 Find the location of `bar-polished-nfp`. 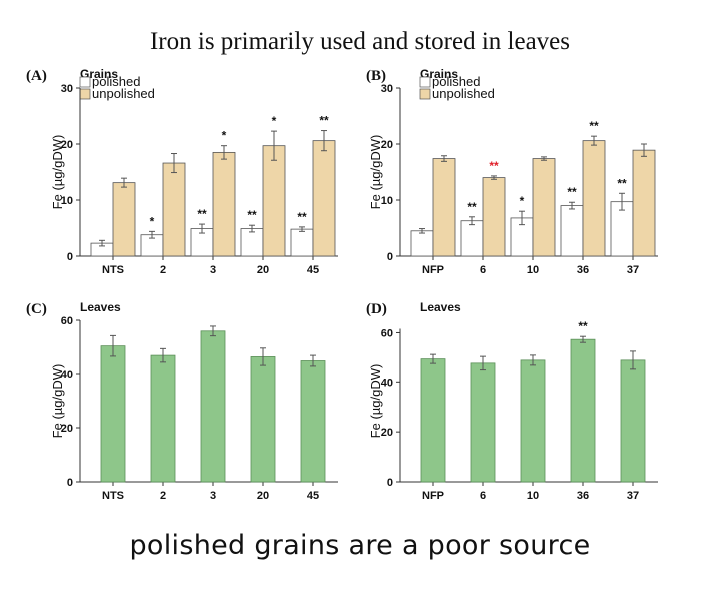

bar-polished-nfp is located at coordinates (422, 243).